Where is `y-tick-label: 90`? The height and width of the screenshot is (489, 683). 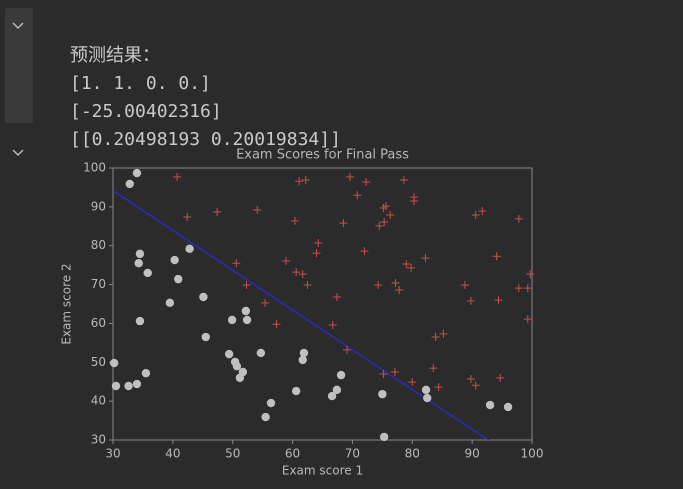 y-tick-label: 90 is located at coordinates (98, 206).